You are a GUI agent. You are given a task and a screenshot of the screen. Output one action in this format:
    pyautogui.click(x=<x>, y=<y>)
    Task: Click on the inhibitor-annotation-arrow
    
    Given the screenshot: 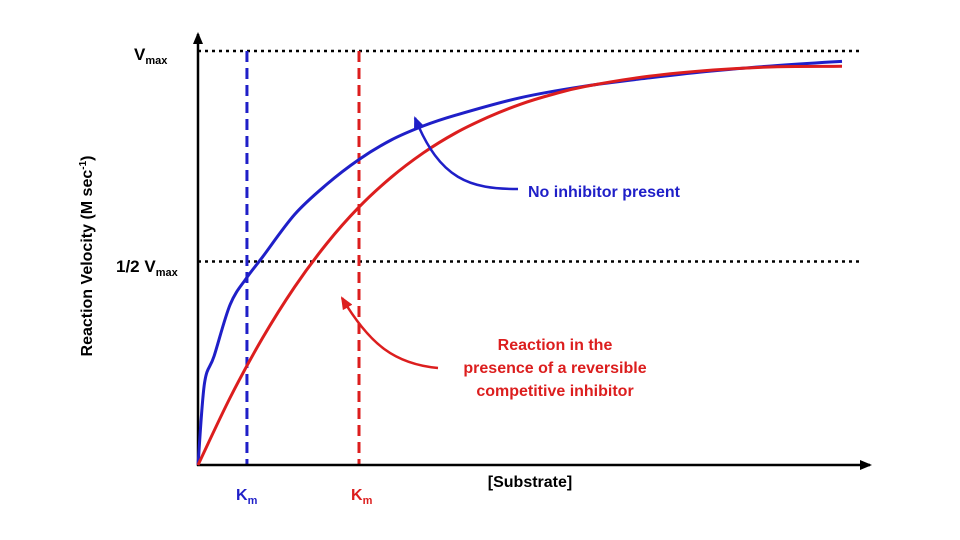 What is the action you would take?
    pyautogui.click(x=389, y=333)
    